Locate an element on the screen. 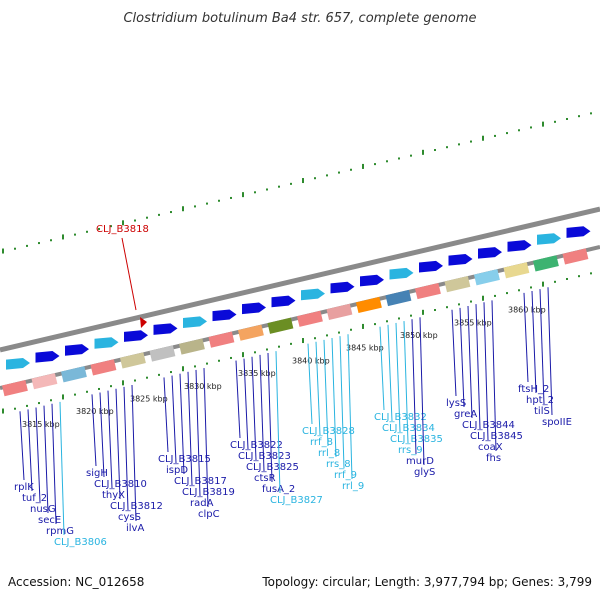 This screenshot has width=600, height=600. gene-label: CLJ_B3845 is located at coordinates (496, 436).